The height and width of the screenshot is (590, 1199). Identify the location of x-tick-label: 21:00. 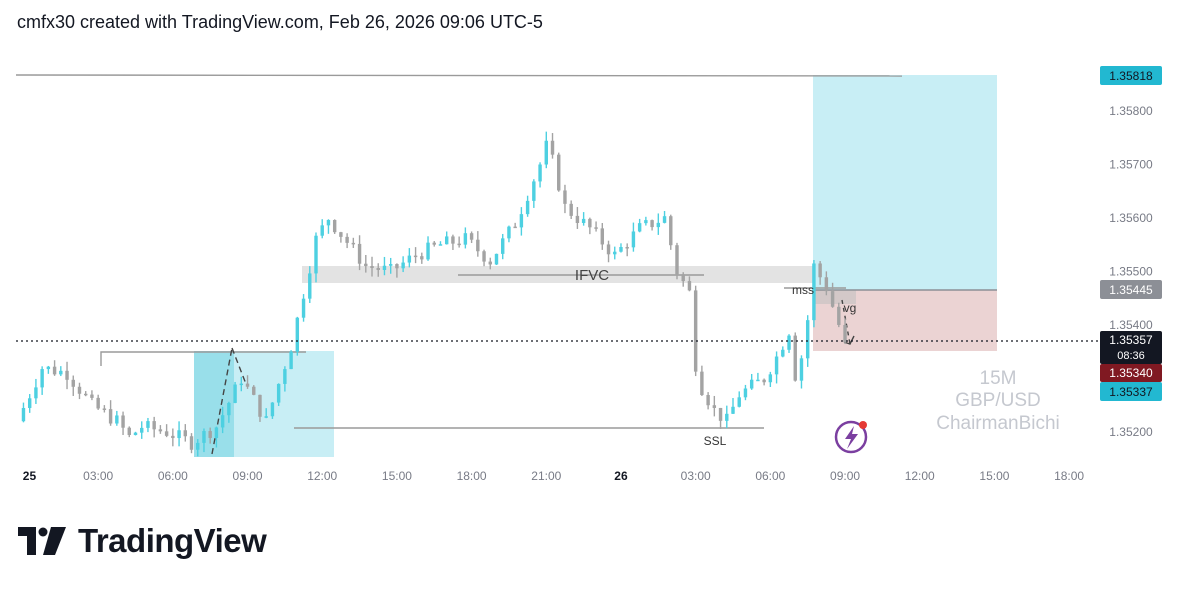
(546, 476).